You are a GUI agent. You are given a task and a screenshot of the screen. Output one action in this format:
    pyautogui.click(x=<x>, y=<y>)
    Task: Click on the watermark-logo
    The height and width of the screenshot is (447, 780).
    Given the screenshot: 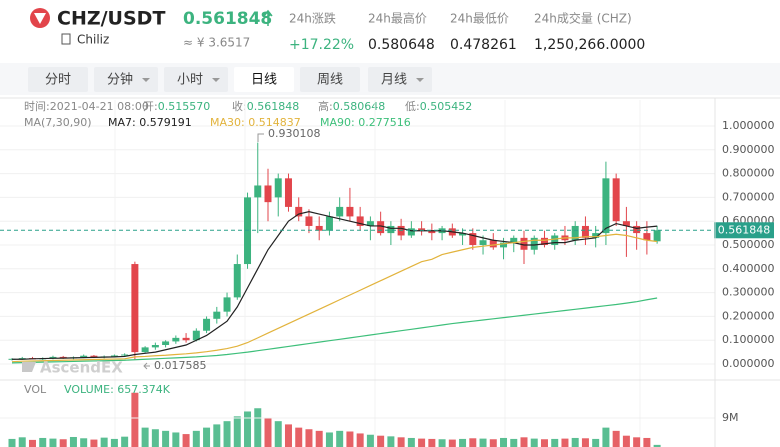 What is the action you would take?
    pyautogui.click(x=29, y=367)
    